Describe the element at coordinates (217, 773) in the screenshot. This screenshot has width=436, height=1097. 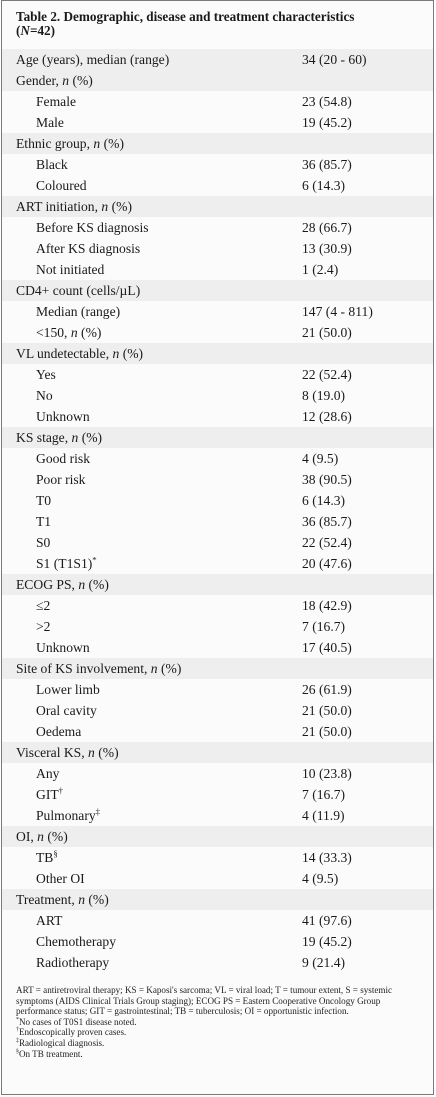
I see `table-row: Any 10 (23.8)` at that location.